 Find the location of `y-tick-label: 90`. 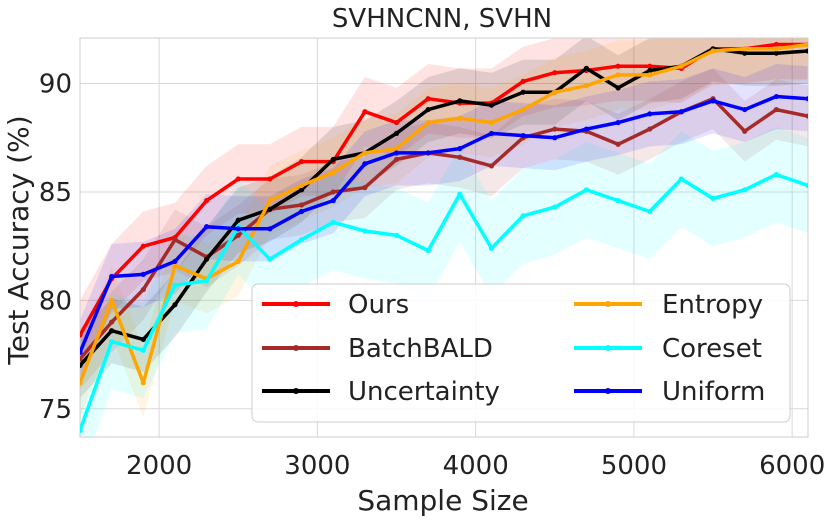

y-tick-label: 90 is located at coordinates (55, 85).